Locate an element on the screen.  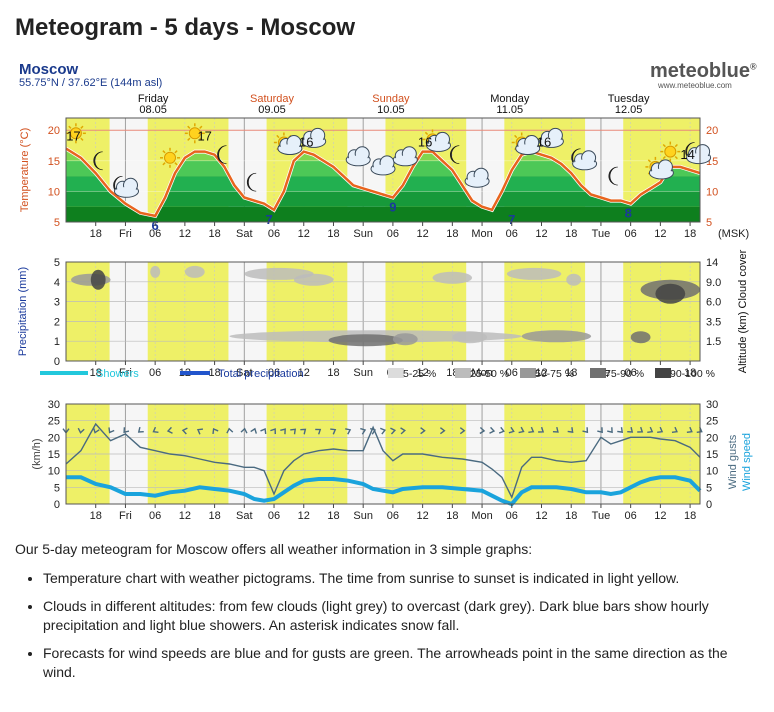
temperature-axis-label: Temperature (°C) is located at coordinates (25, 170).